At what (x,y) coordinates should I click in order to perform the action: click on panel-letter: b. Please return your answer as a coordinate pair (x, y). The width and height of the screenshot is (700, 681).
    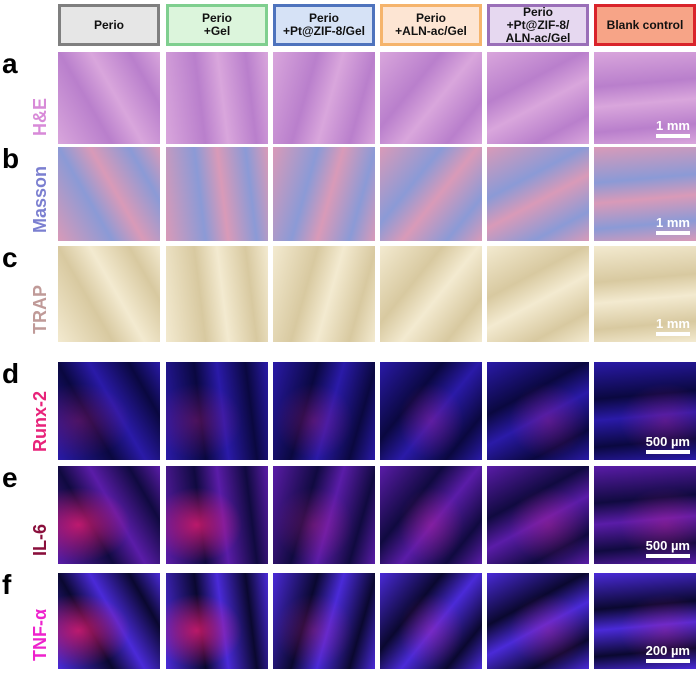
    Looking at the image, I should click on (11, 158).